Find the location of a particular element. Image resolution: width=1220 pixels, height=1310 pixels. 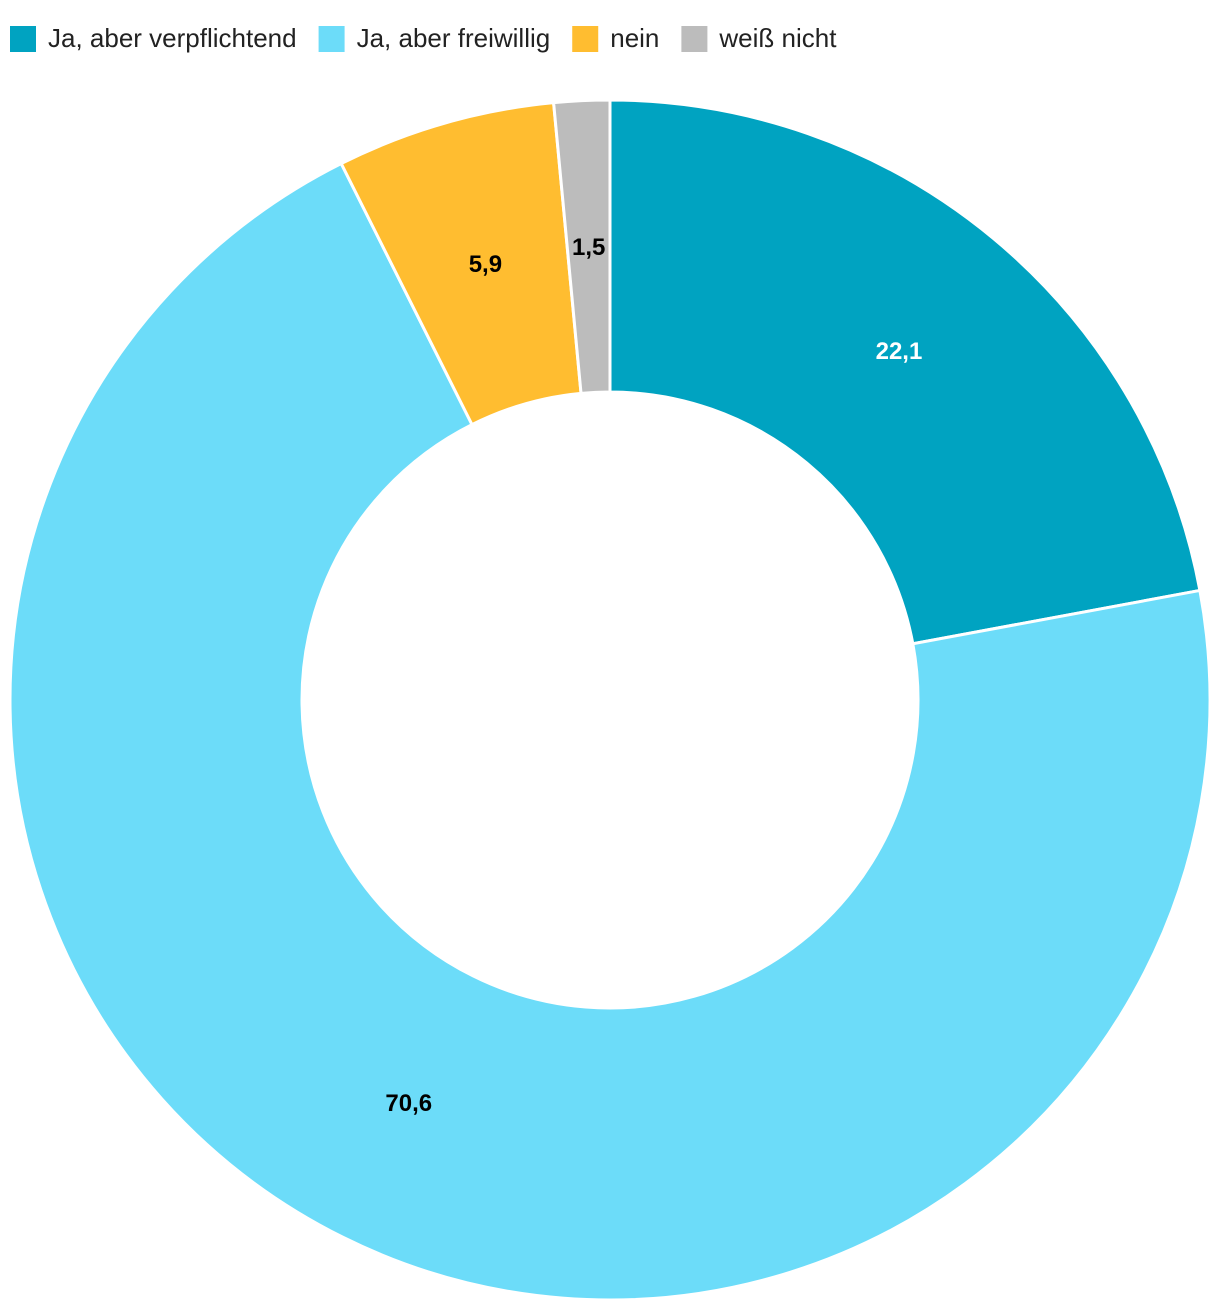

data-label: 1,5 is located at coordinates (588, 247).